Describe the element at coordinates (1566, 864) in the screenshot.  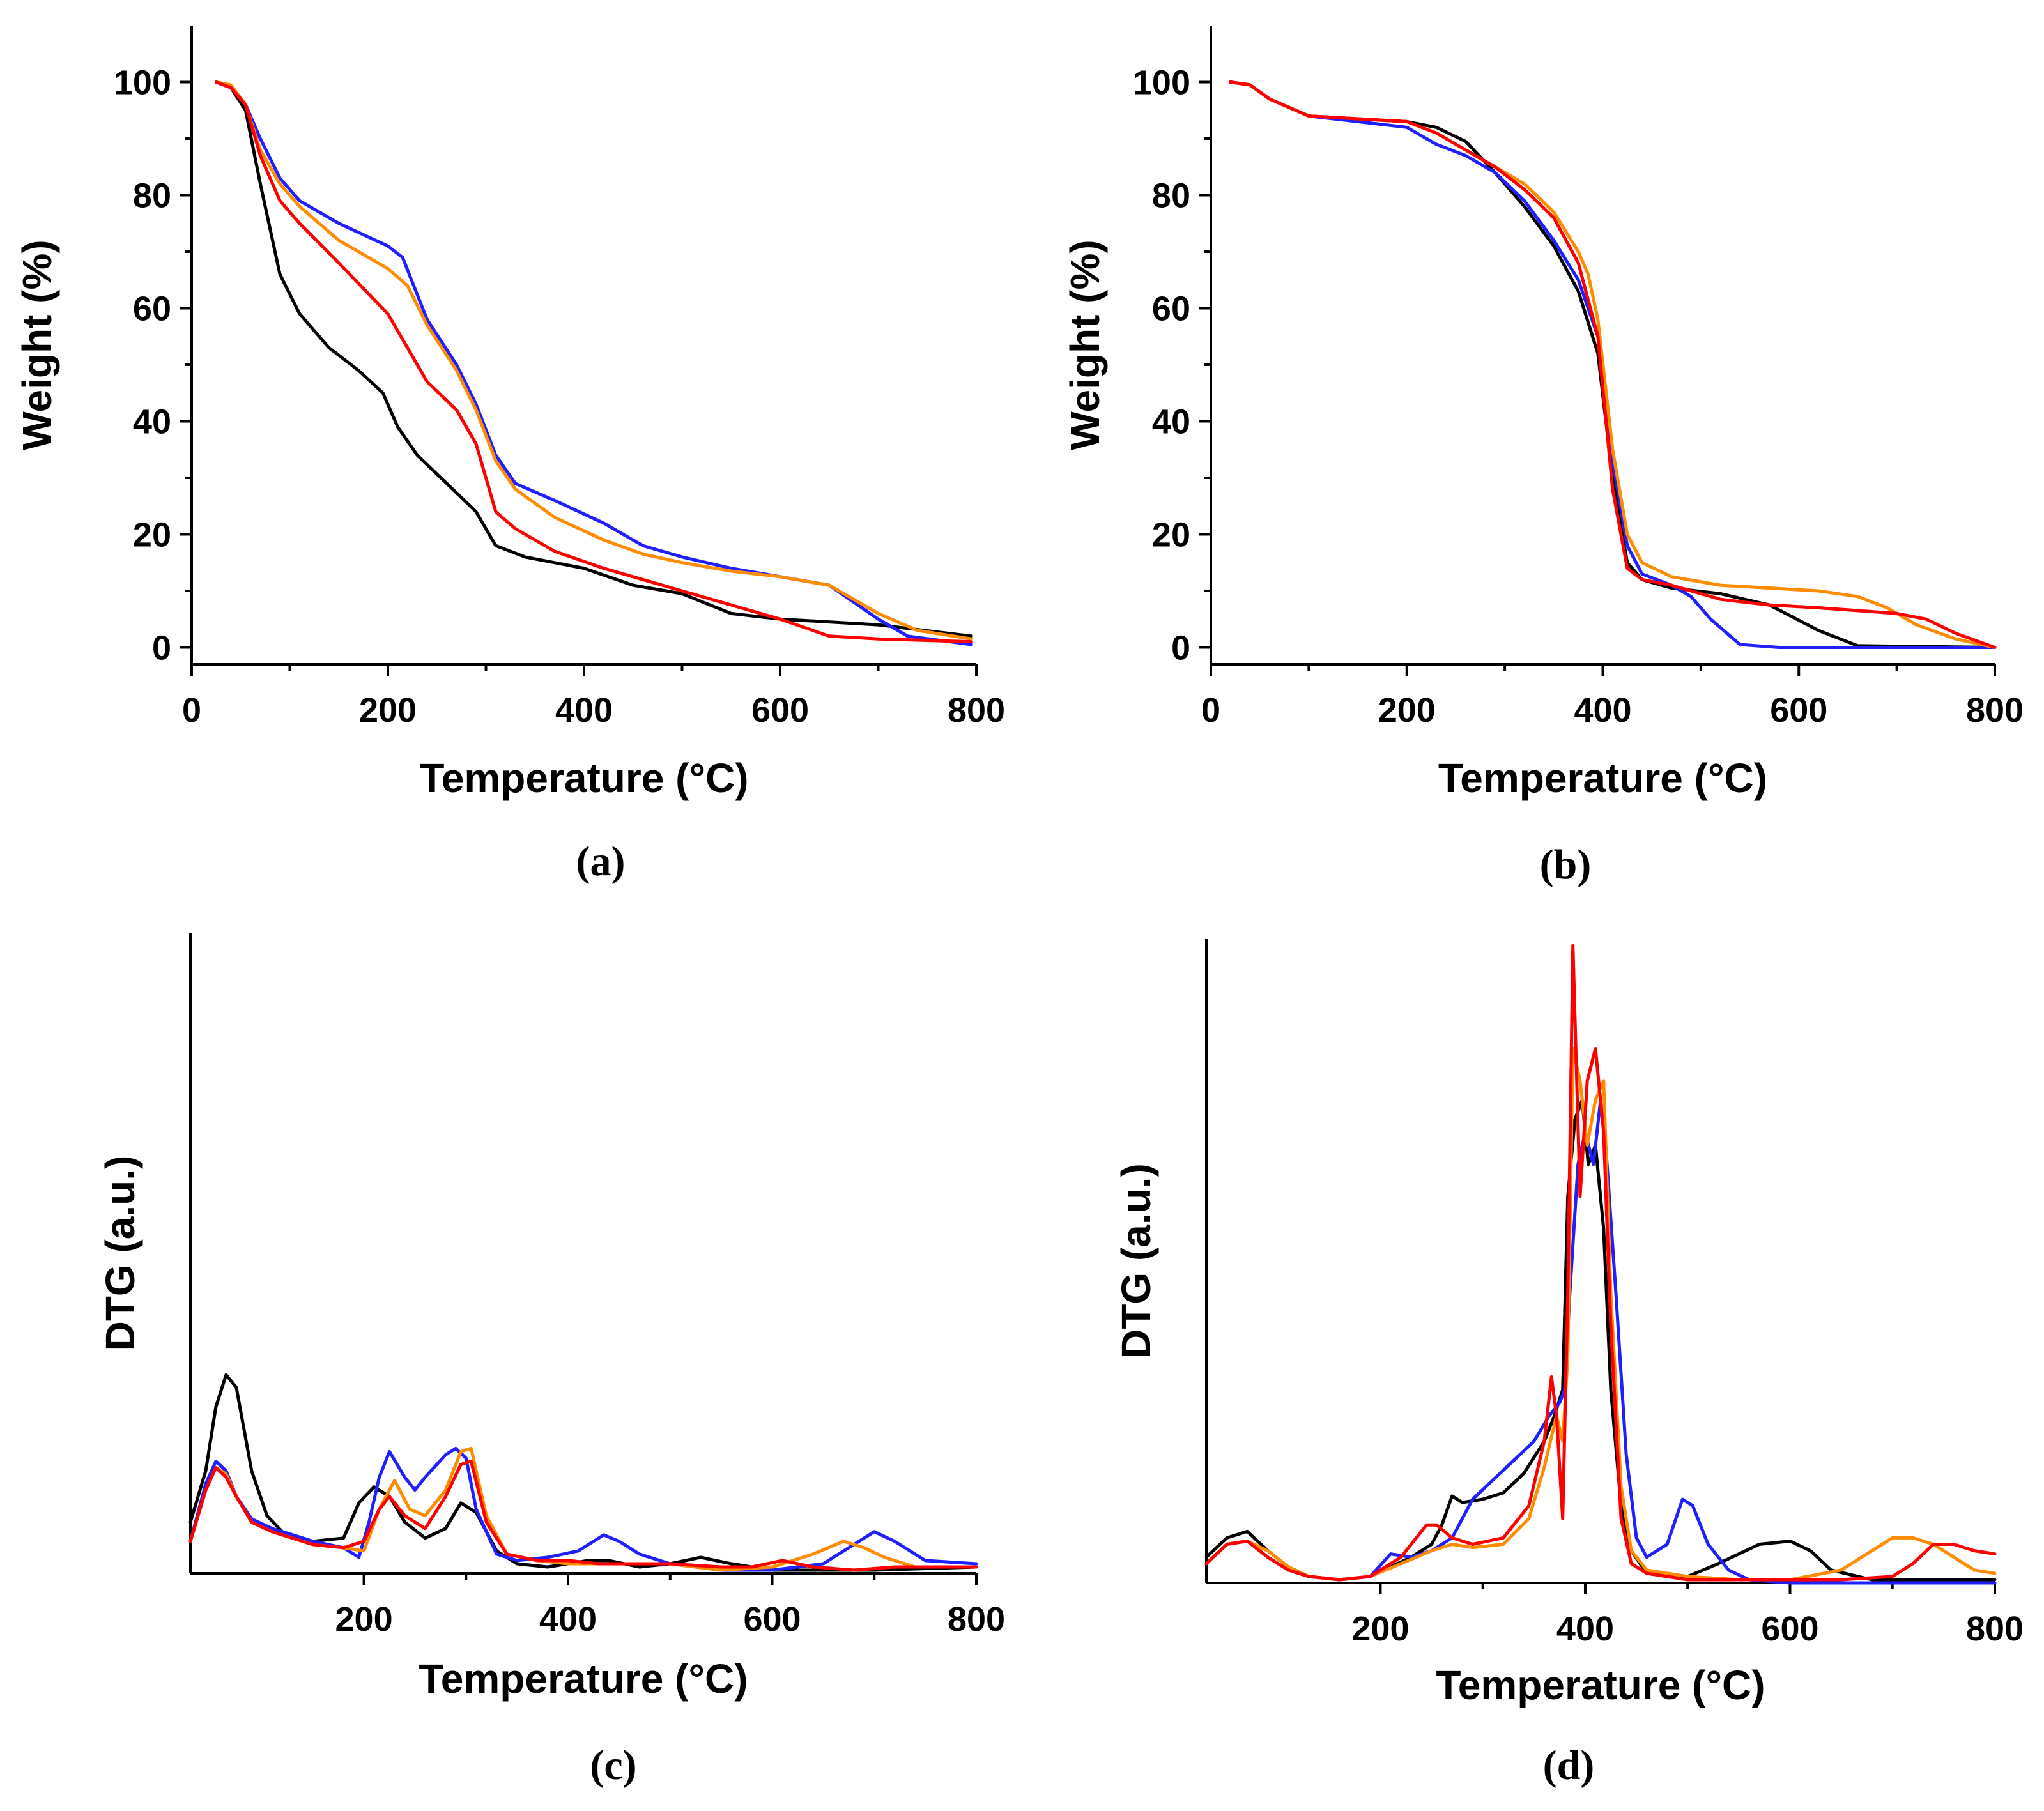
I see `panel-label: (b)` at that location.